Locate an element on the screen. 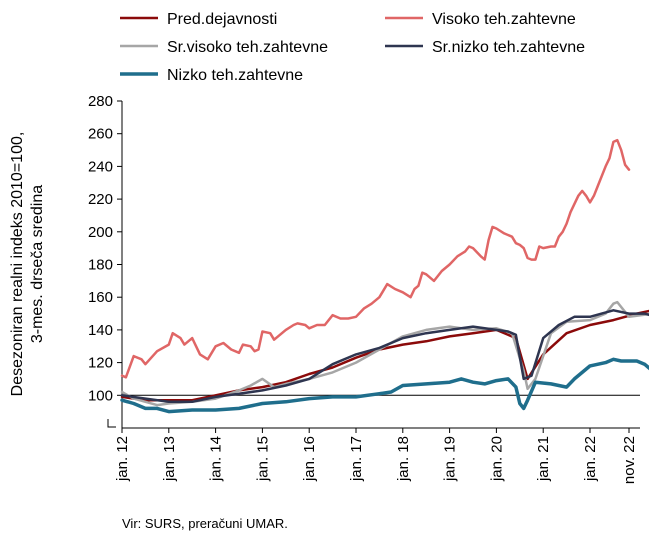  x-tick-label: nov. 22 is located at coordinates (629, 460).